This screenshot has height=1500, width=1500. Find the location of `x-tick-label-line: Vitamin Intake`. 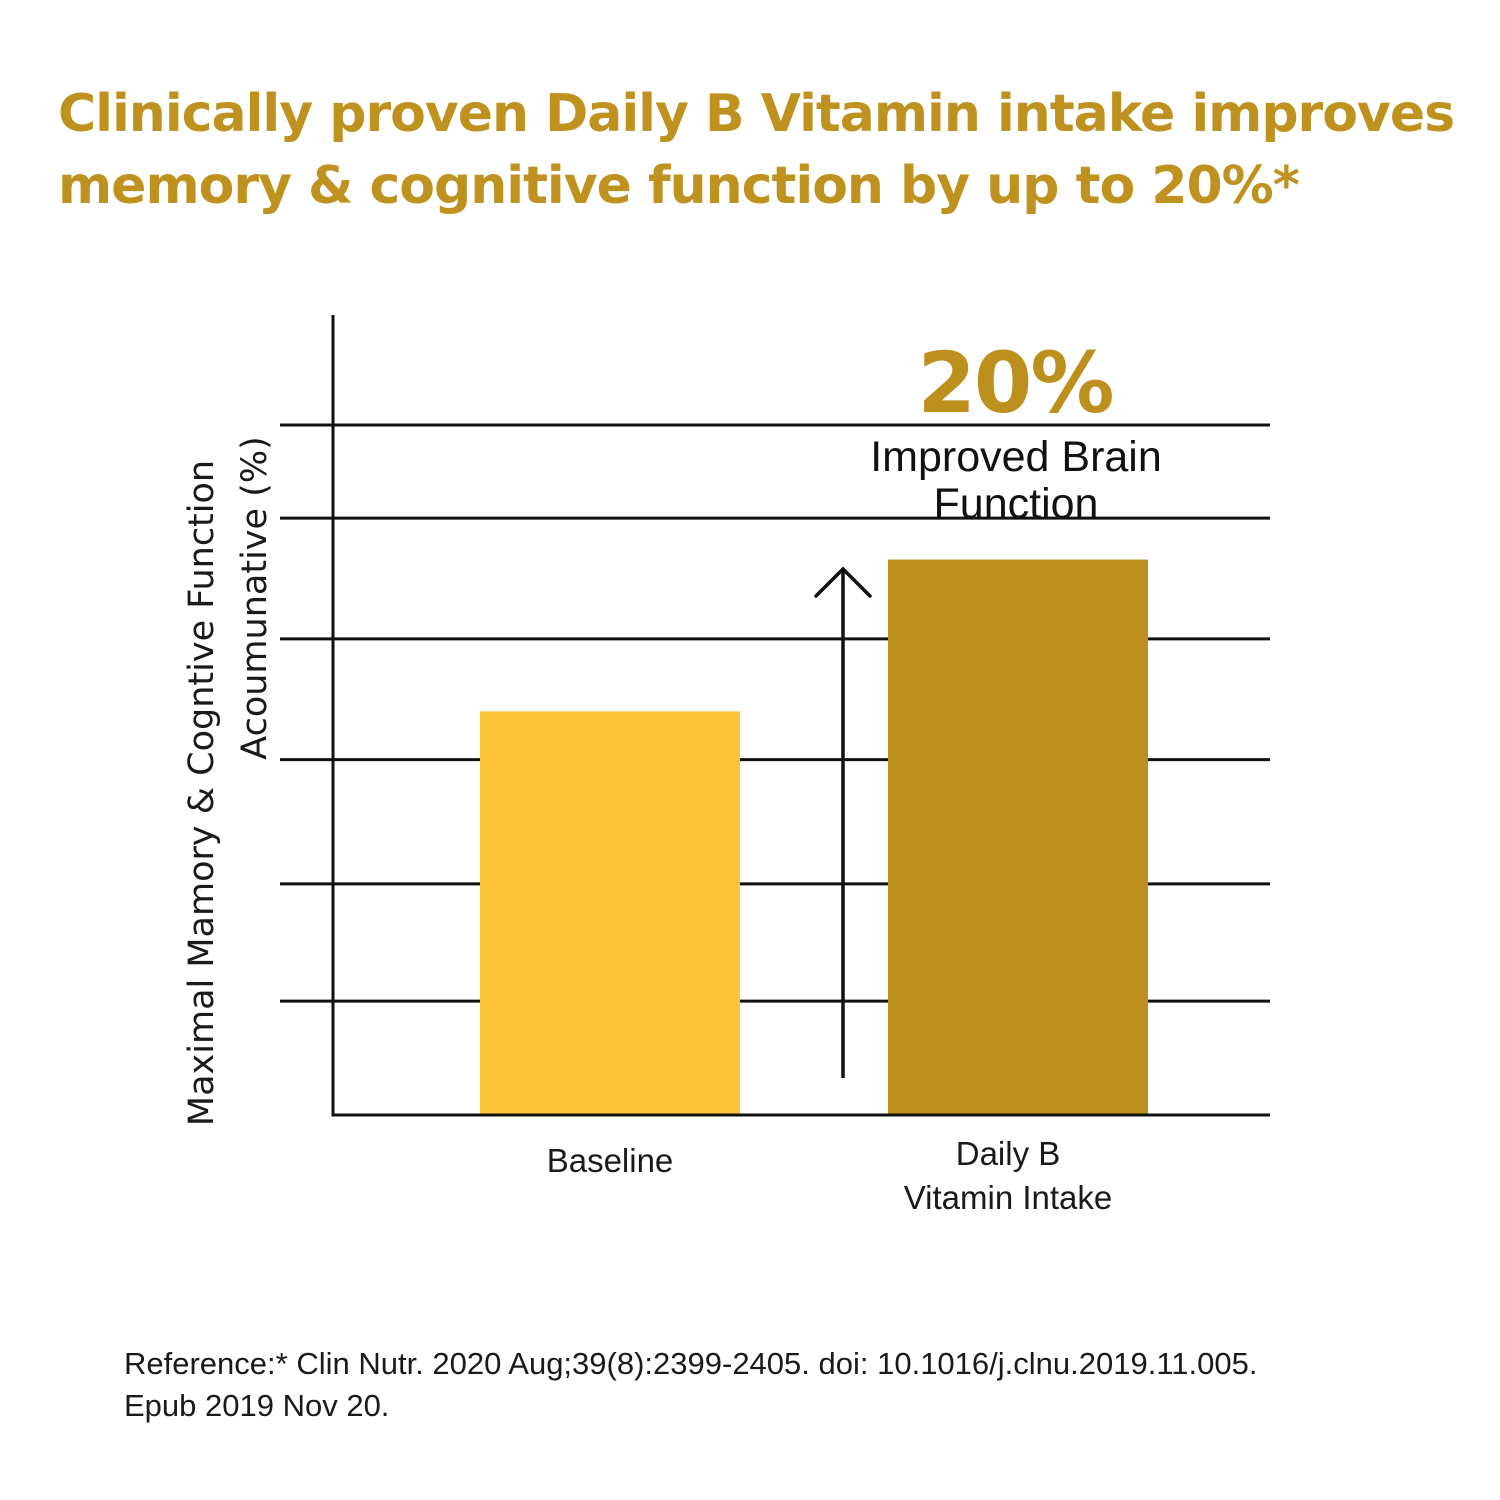

x-tick-label-line: Vitamin Intake is located at coordinates (1008, 1197).